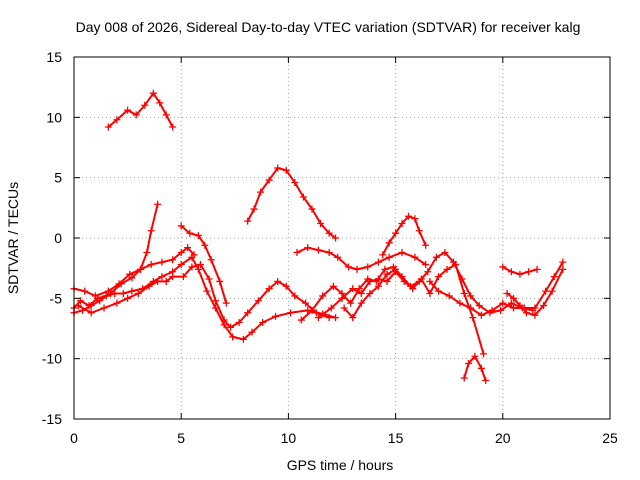  What do you see at coordinates (396, 438) in the screenshot?
I see `x-tick-label: 15` at bounding box center [396, 438].